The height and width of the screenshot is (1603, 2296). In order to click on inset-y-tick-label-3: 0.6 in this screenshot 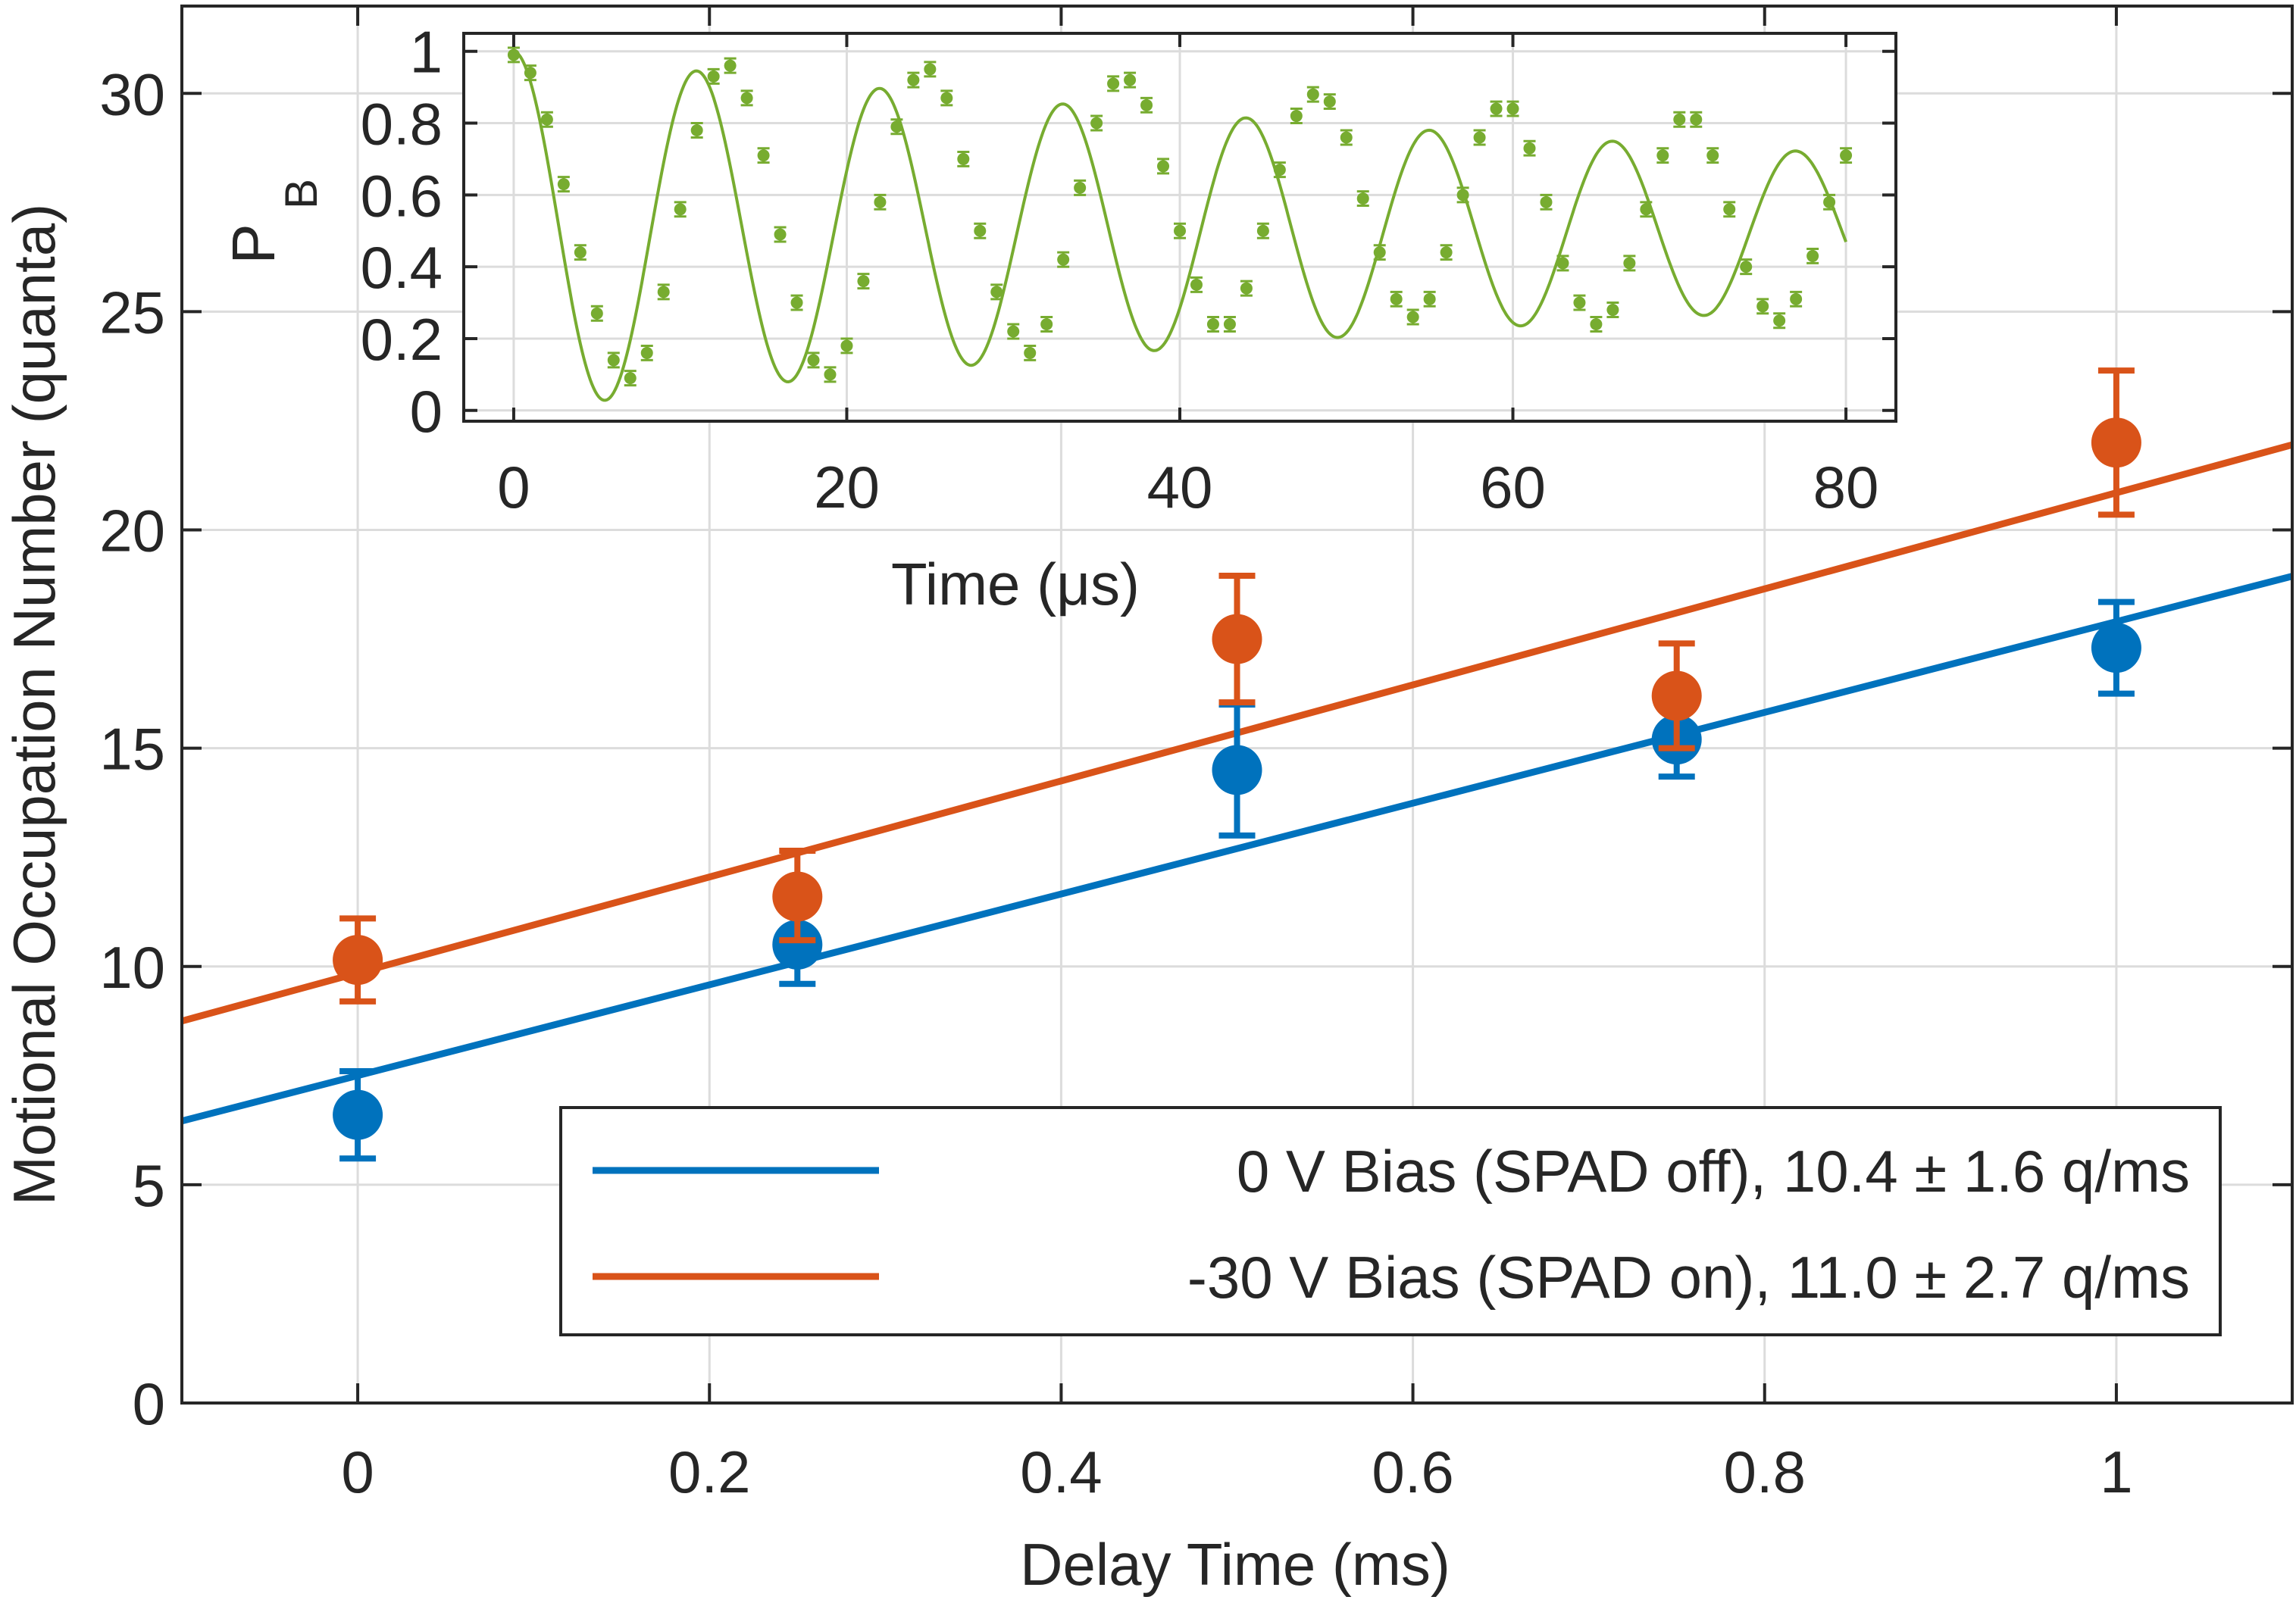, I will do `click(402, 195)`.